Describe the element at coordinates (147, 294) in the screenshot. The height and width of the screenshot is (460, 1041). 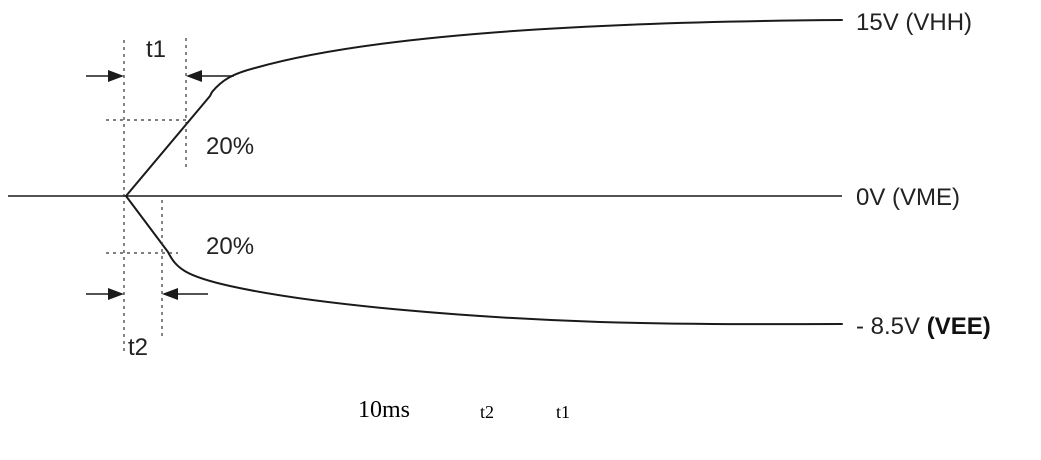
I see `t2-dimension` at that location.